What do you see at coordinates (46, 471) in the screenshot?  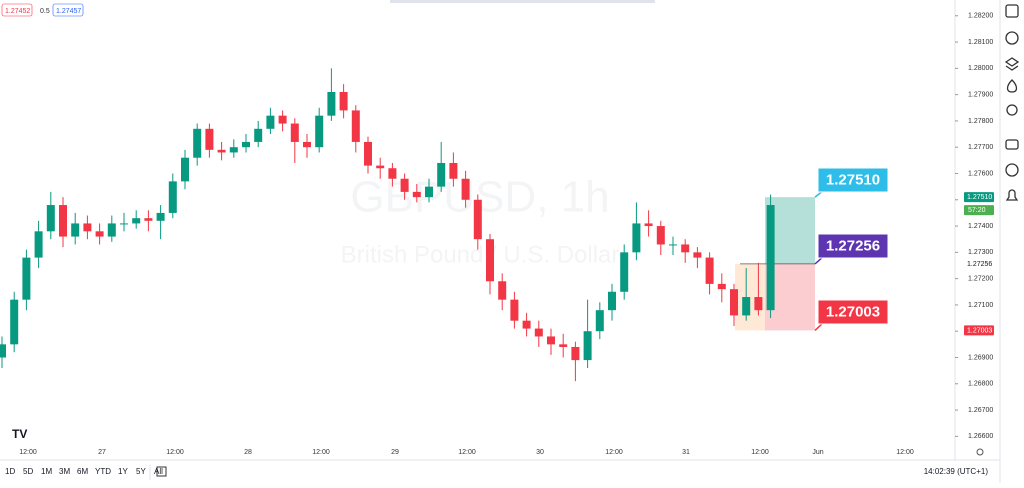 I see `range-button: 1M` at bounding box center [46, 471].